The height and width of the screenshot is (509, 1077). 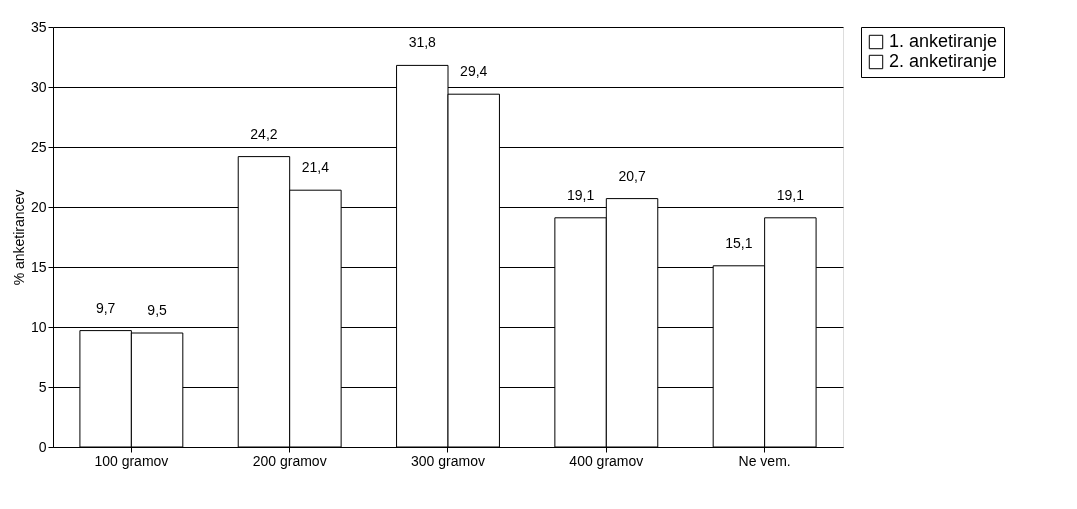 I want to click on data-label: 21,4, so click(x=315, y=167).